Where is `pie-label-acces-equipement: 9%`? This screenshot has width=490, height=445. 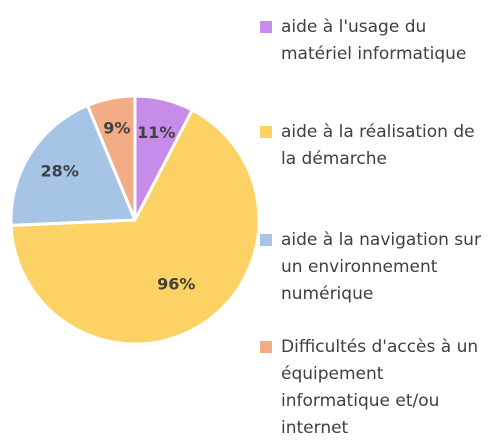 pie-label-acces-equipement: 9% is located at coordinates (116, 127).